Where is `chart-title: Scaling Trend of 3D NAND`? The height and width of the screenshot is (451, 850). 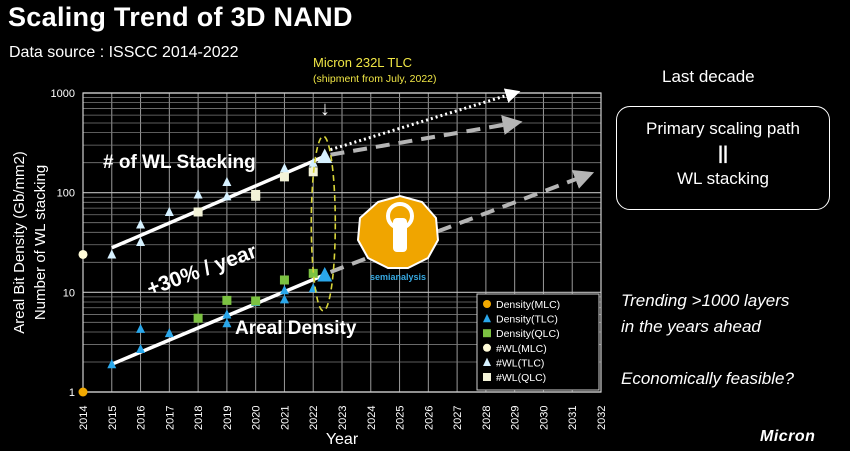 chart-title: Scaling Trend of 3D NAND is located at coordinates (180, 17).